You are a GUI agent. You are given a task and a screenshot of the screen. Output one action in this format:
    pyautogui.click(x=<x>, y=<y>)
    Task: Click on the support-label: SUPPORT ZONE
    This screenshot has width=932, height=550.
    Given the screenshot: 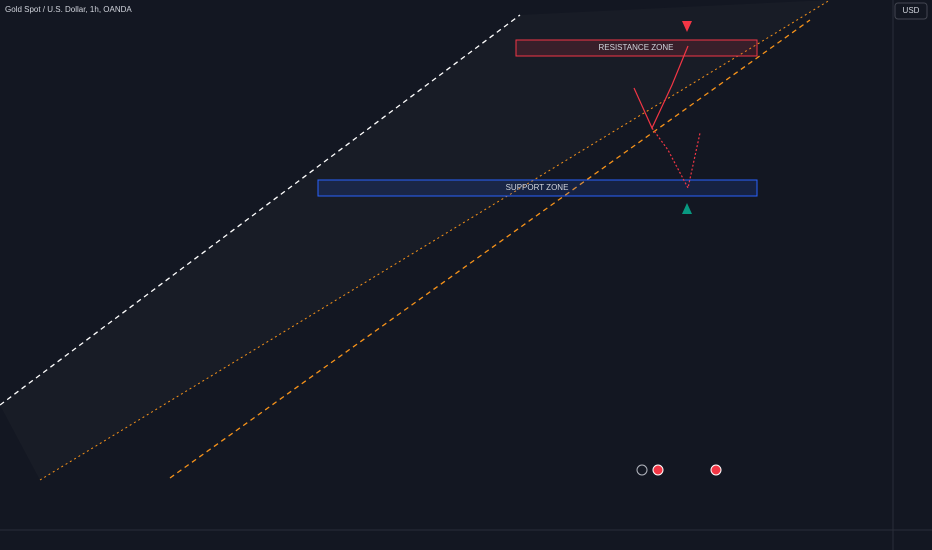 What is the action you would take?
    pyautogui.click(x=537, y=187)
    